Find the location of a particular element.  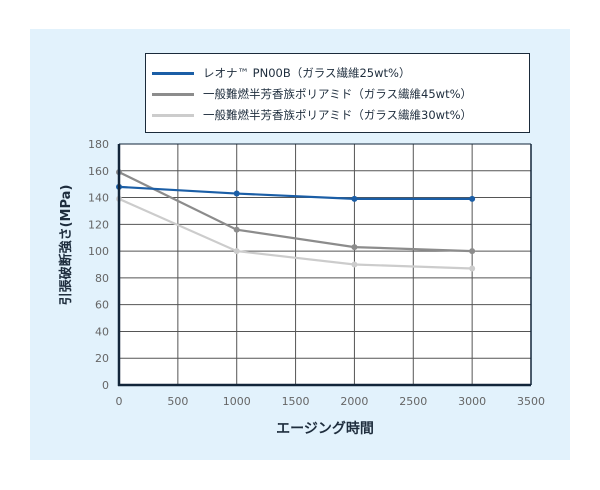

legend-item-gf30: 一般難燃半芳香族ポリアミド（ガラス繊維30wt%） is located at coordinates (309, 115).